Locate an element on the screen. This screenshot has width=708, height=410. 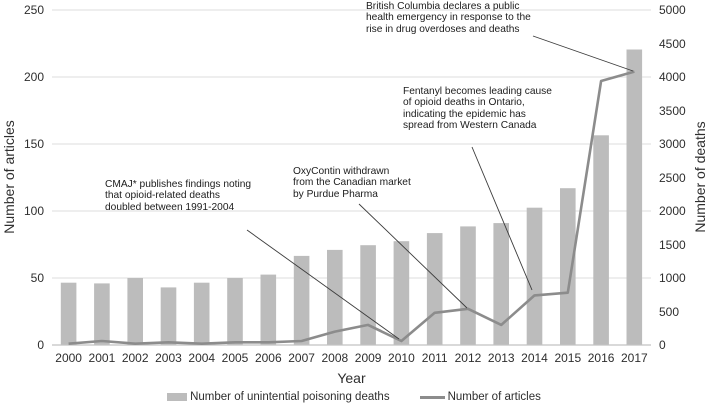
x-tick-2015: 2015 is located at coordinates (568, 358).